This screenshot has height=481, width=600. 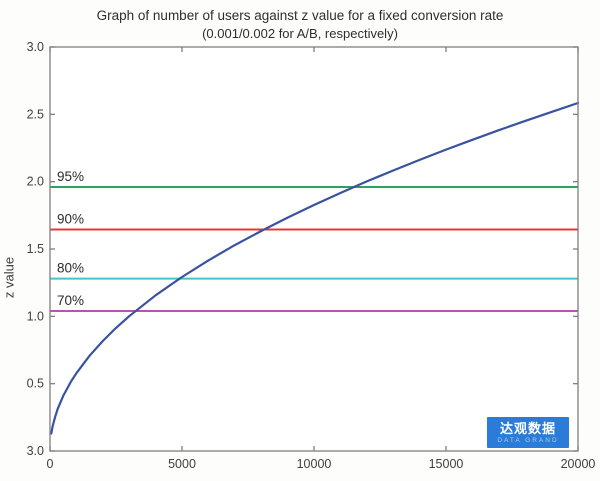 What do you see at coordinates (527, 428) in the screenshot?
I see `watermark-cn-text: 达观数据` at bounding box center [527, 428].